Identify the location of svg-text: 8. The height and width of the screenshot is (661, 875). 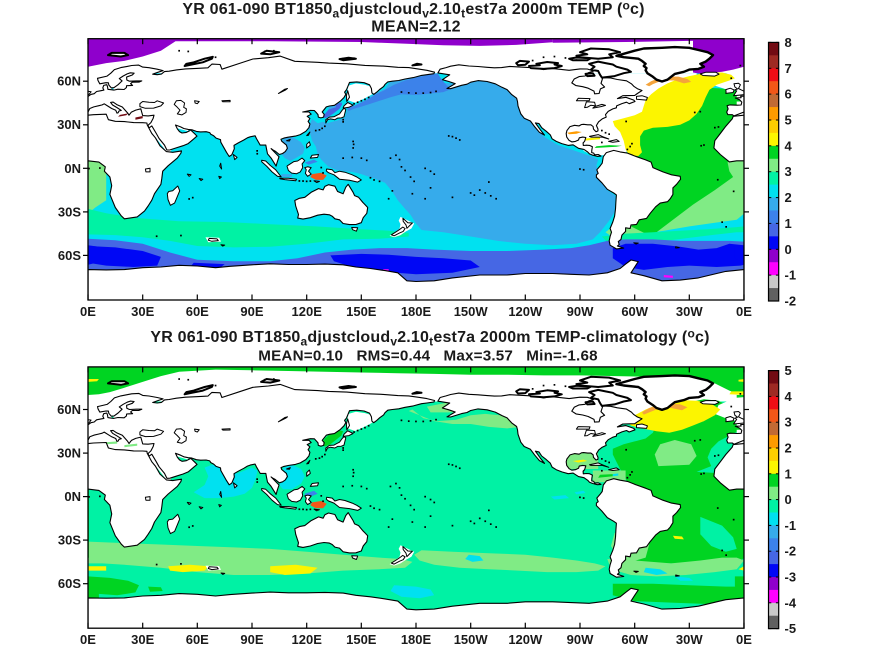
(788, 42).